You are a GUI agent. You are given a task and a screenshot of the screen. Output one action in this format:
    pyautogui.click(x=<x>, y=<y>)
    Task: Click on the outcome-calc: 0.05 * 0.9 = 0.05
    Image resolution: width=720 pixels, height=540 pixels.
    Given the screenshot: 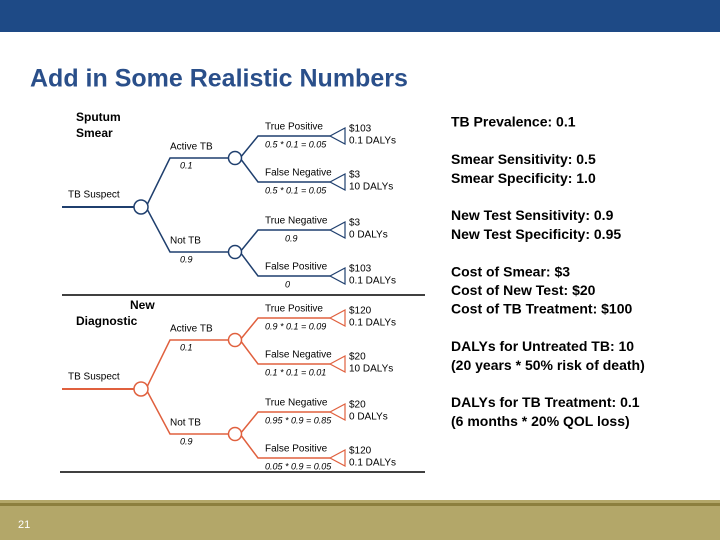 What is the action you would take?
    pyautogui.click(x=298, y=466)
    